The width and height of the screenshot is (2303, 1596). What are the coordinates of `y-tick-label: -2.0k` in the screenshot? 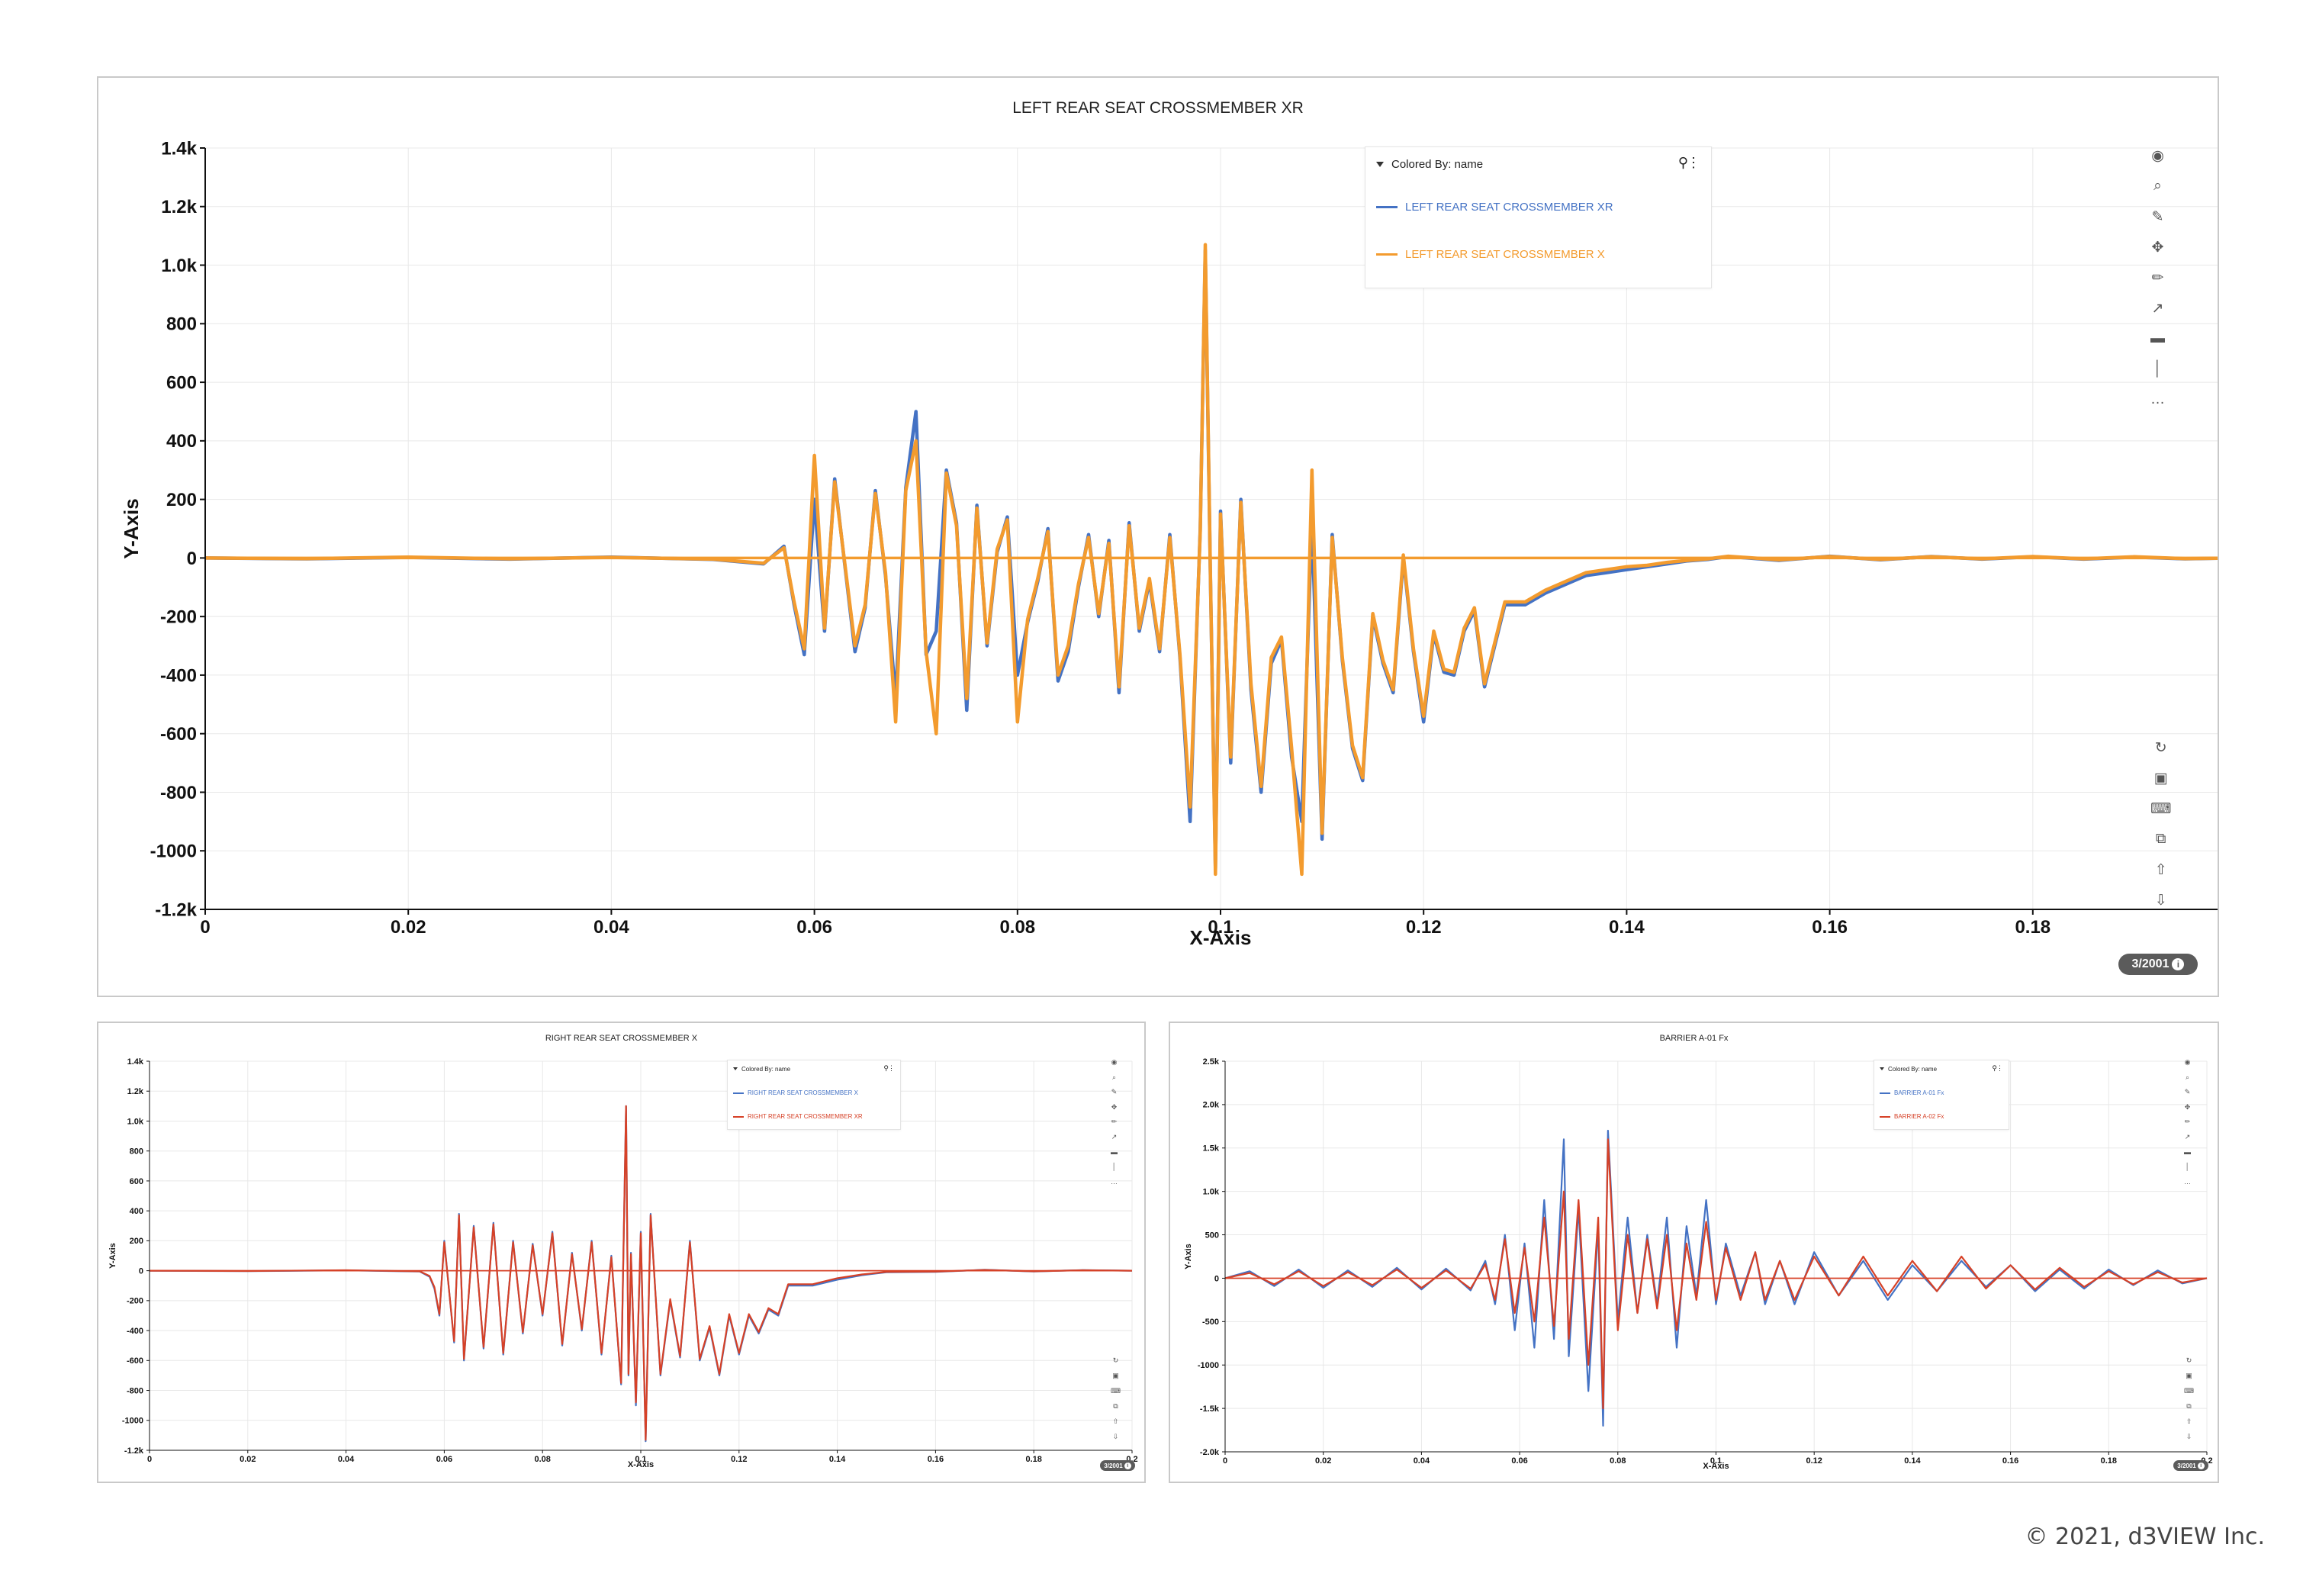 It's located at (1210, 1452).